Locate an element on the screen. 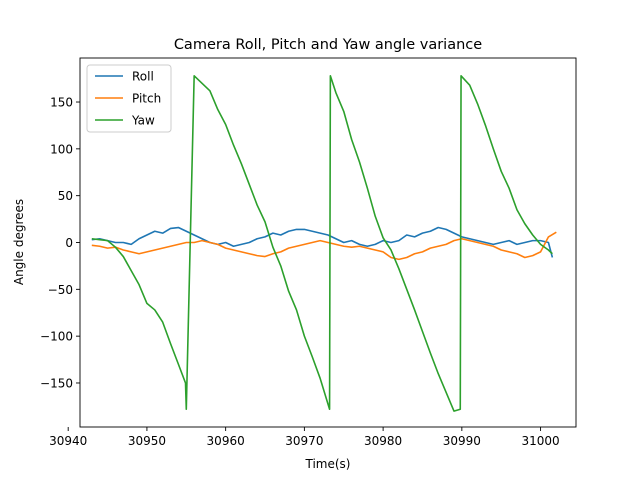 Image resolution: width=640 pixels, height=480 pixels. x-tick-label: 30980 is located at coordinates (383, 441).